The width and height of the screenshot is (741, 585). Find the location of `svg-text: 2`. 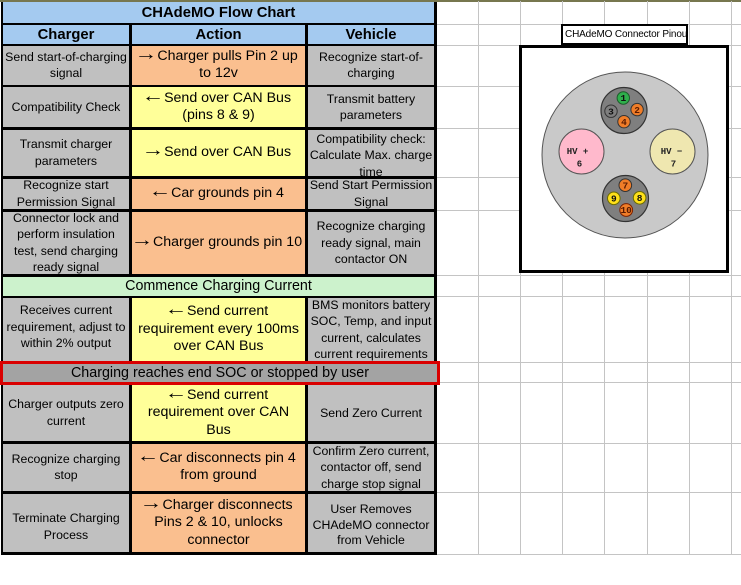

svg-text: 2 is located at coordinates (637, 110).